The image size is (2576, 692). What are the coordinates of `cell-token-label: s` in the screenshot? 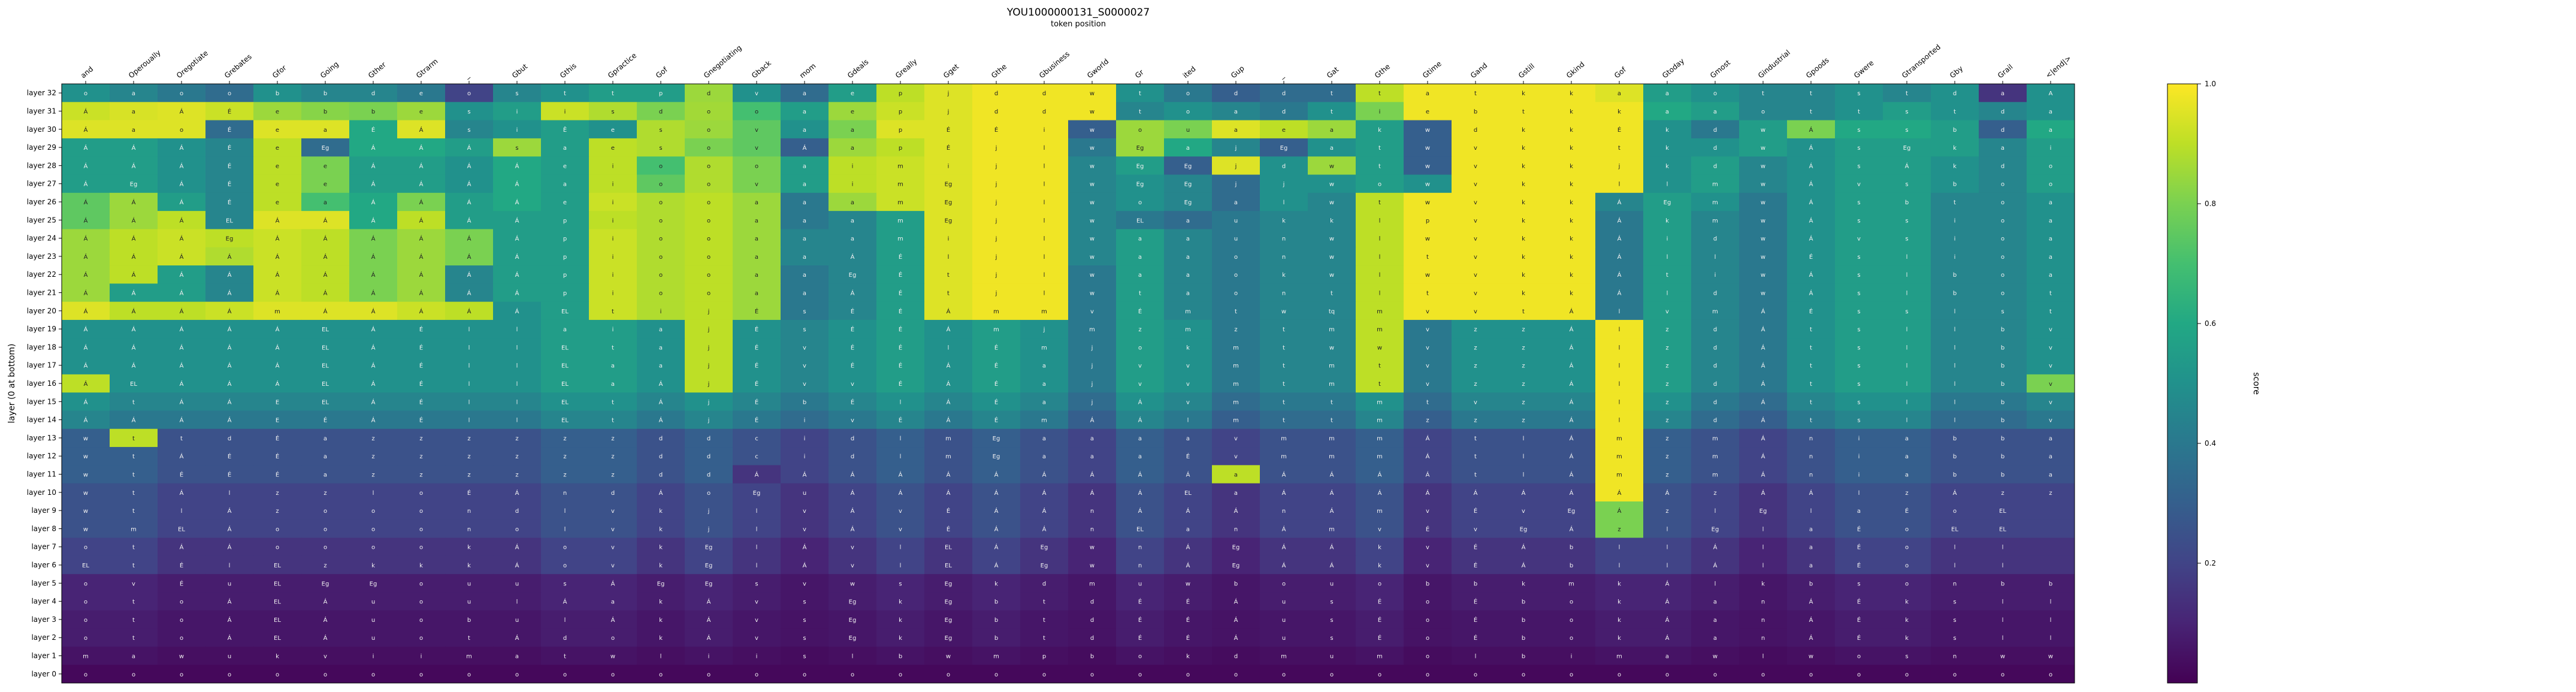 It's located at (468, 111).